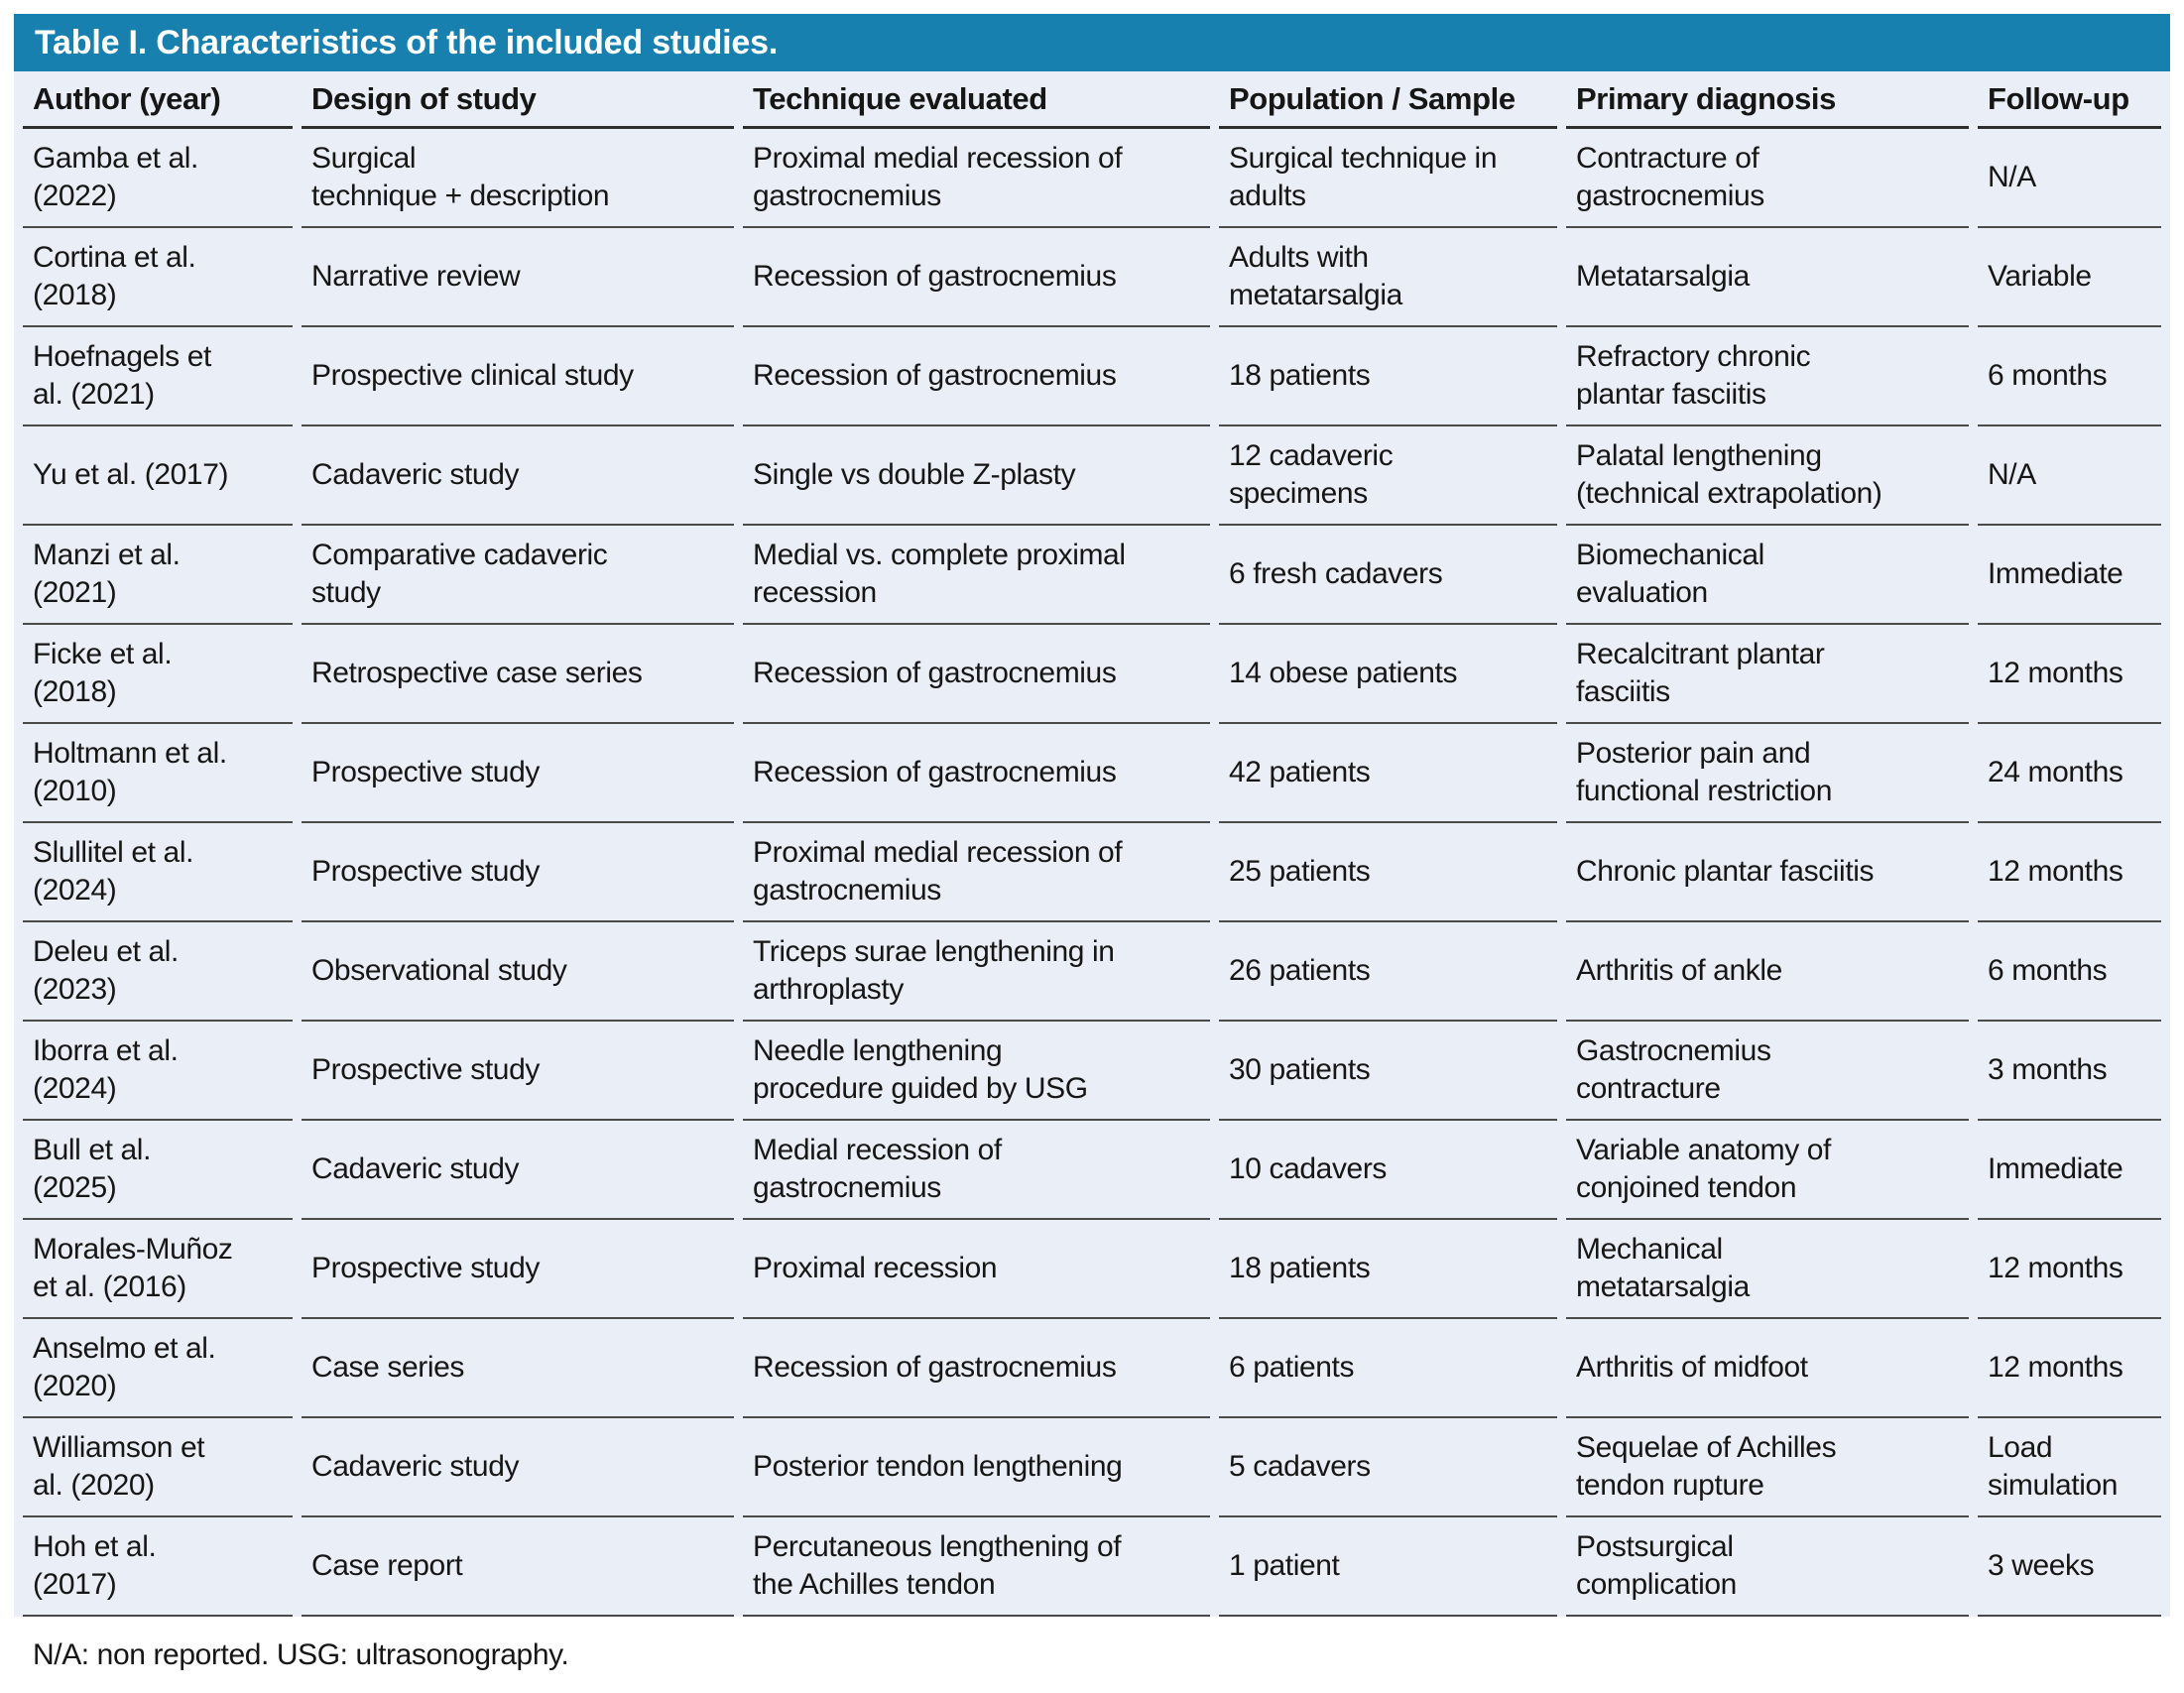 This screenshot has width=2184, height=1693. Describe the element at coordinates (2069, 277) in the screenshot. I see `cell-followup: Variable` at that location.